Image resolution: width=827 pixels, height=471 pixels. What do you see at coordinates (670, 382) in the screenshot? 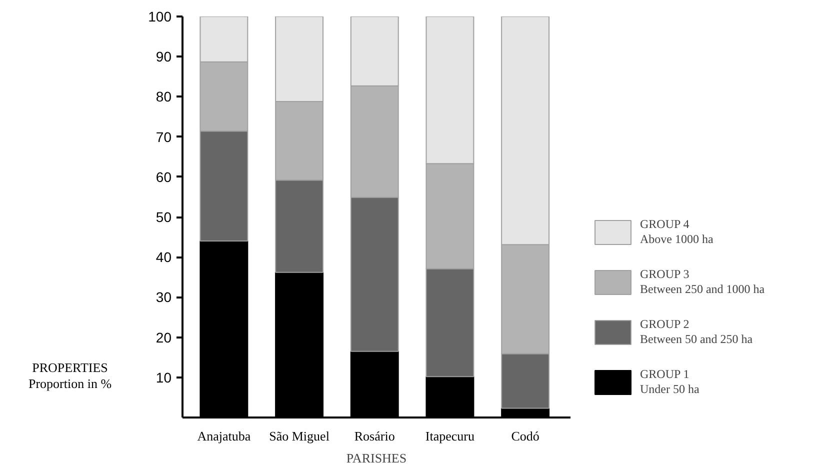
I see `legend-label: GROUP 1 Under 50 ha` at bounding box center [670, 382].